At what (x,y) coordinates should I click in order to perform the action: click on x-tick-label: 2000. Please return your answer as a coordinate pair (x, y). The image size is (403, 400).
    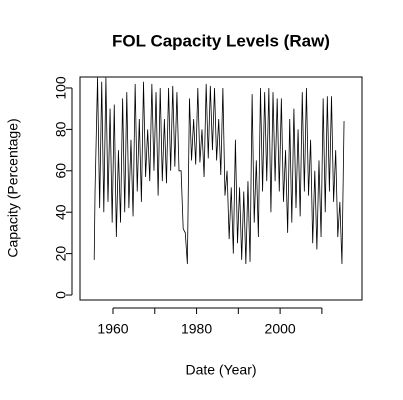
    Looking at the image, I should click on (280, 329).